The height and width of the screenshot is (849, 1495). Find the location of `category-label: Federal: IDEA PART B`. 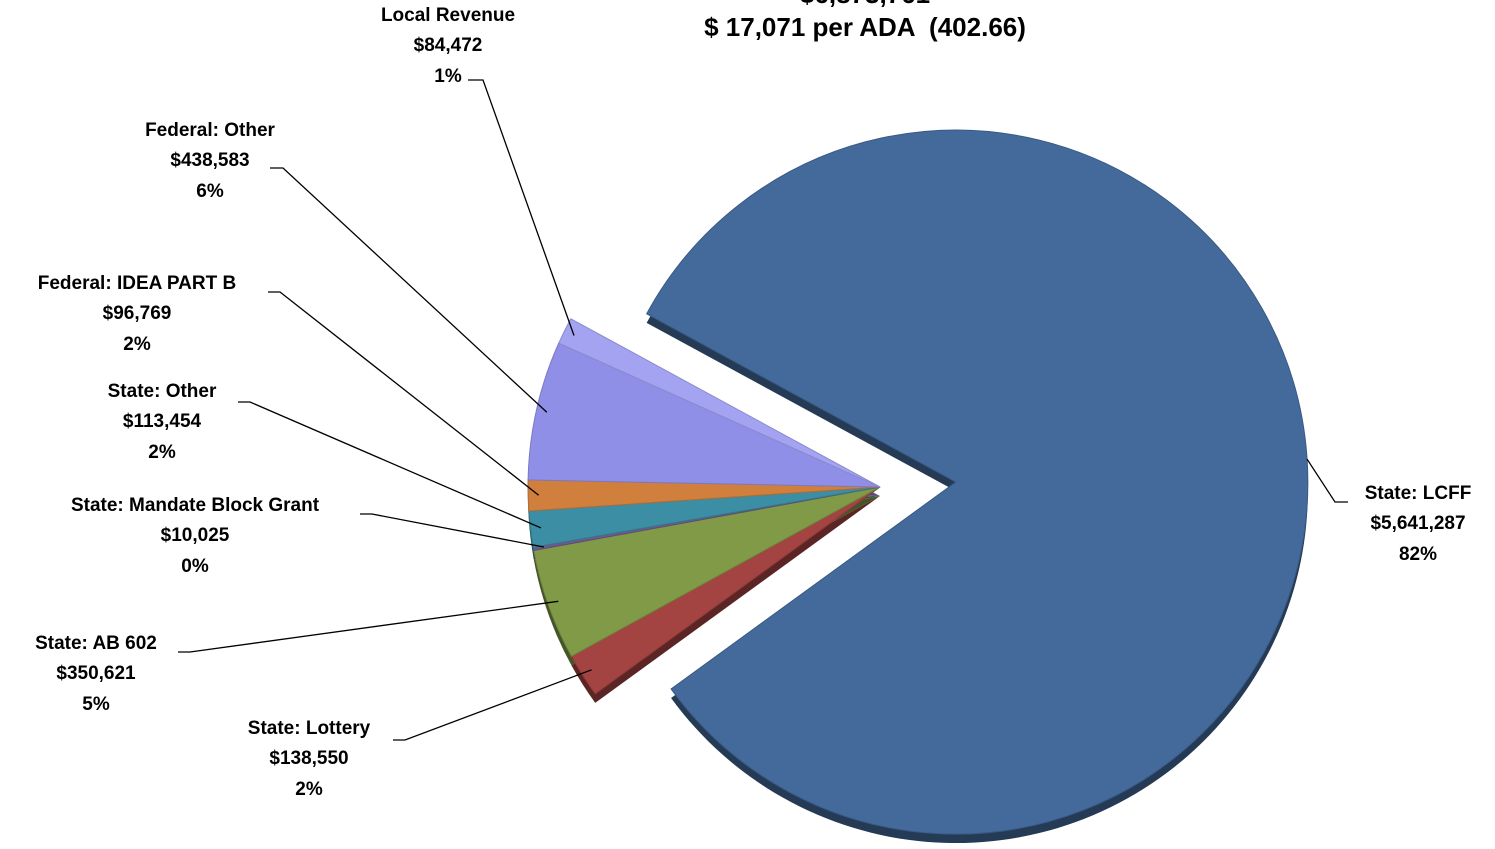

category-label: Federal: IDEA PART B is located at coordinates (137, 283).